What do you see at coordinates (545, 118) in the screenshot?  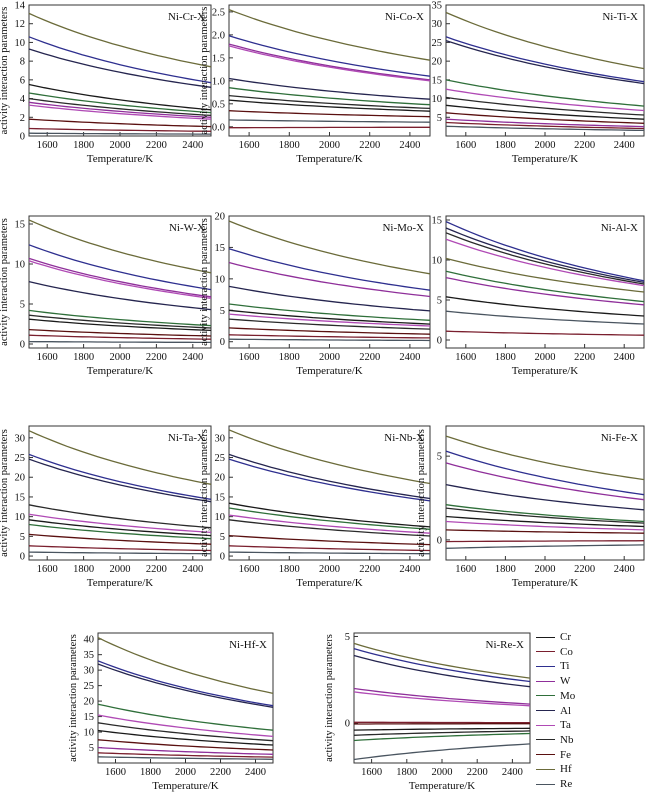 I see `series-line-fe` at bounding box center [545, 118].